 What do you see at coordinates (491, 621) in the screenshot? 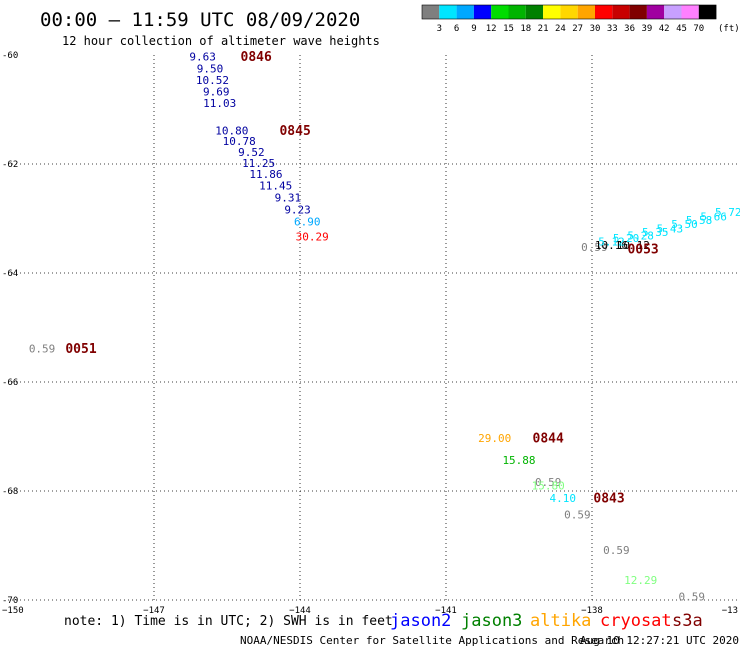
I see `satellite-legend-item: jason3` at bounding box center [491, 621].